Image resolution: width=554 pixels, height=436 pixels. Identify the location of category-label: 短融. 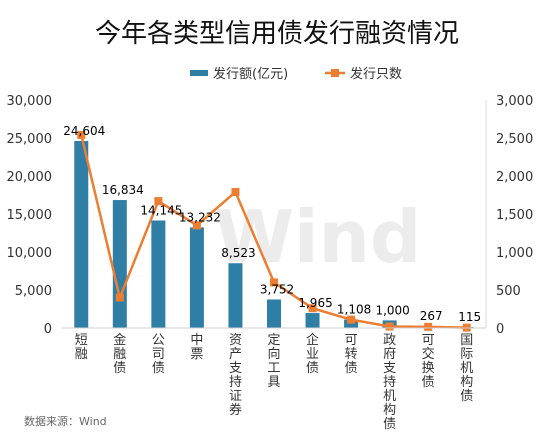
(81, 347).